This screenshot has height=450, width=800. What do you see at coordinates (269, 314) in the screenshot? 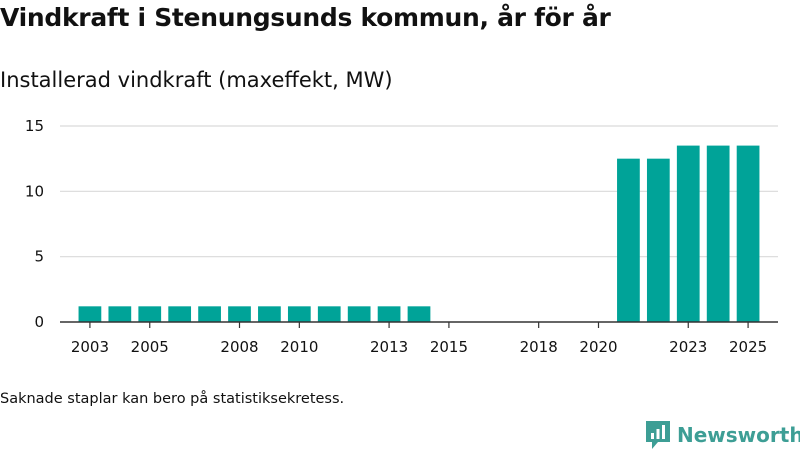
I see `bar-2009` at bounding box center [269, 314].